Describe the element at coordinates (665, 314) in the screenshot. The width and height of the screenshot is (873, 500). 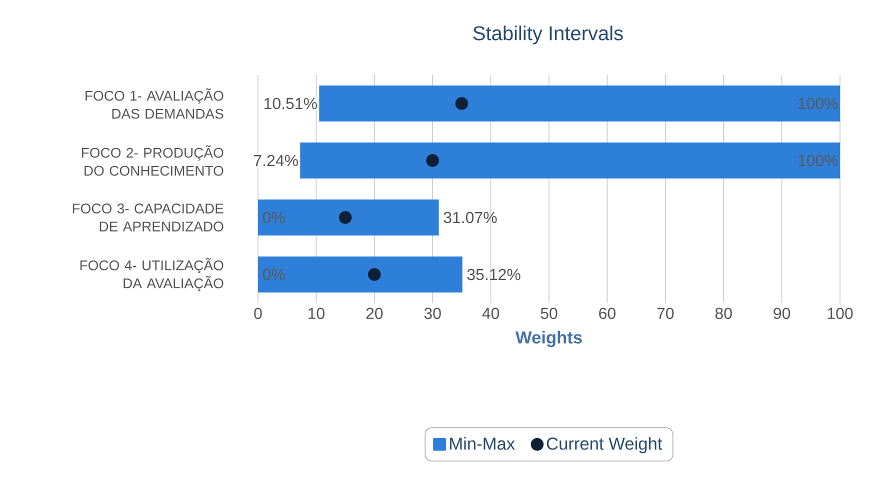
I see `x-tick-label: 70` at that location.